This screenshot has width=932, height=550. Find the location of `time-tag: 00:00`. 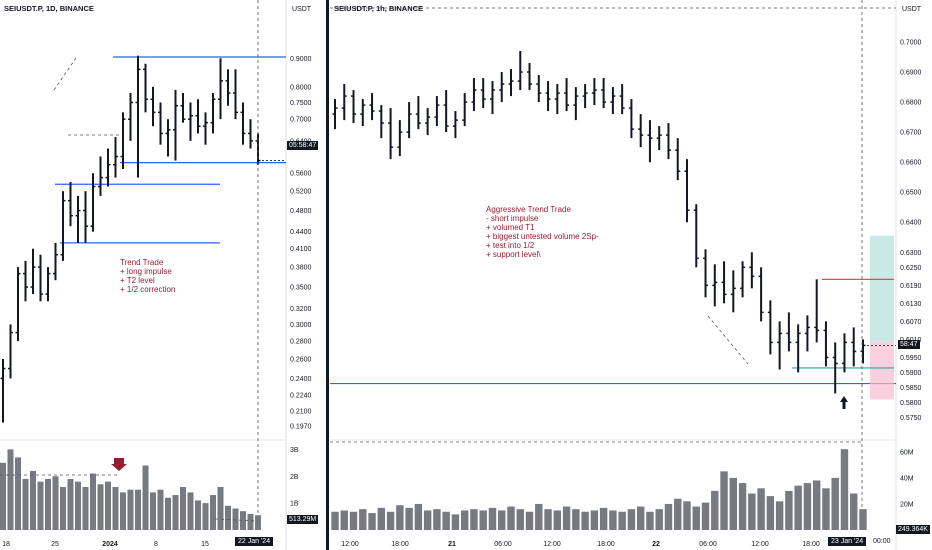

time-tag: 00:00 is located at coordinates (882, 541).